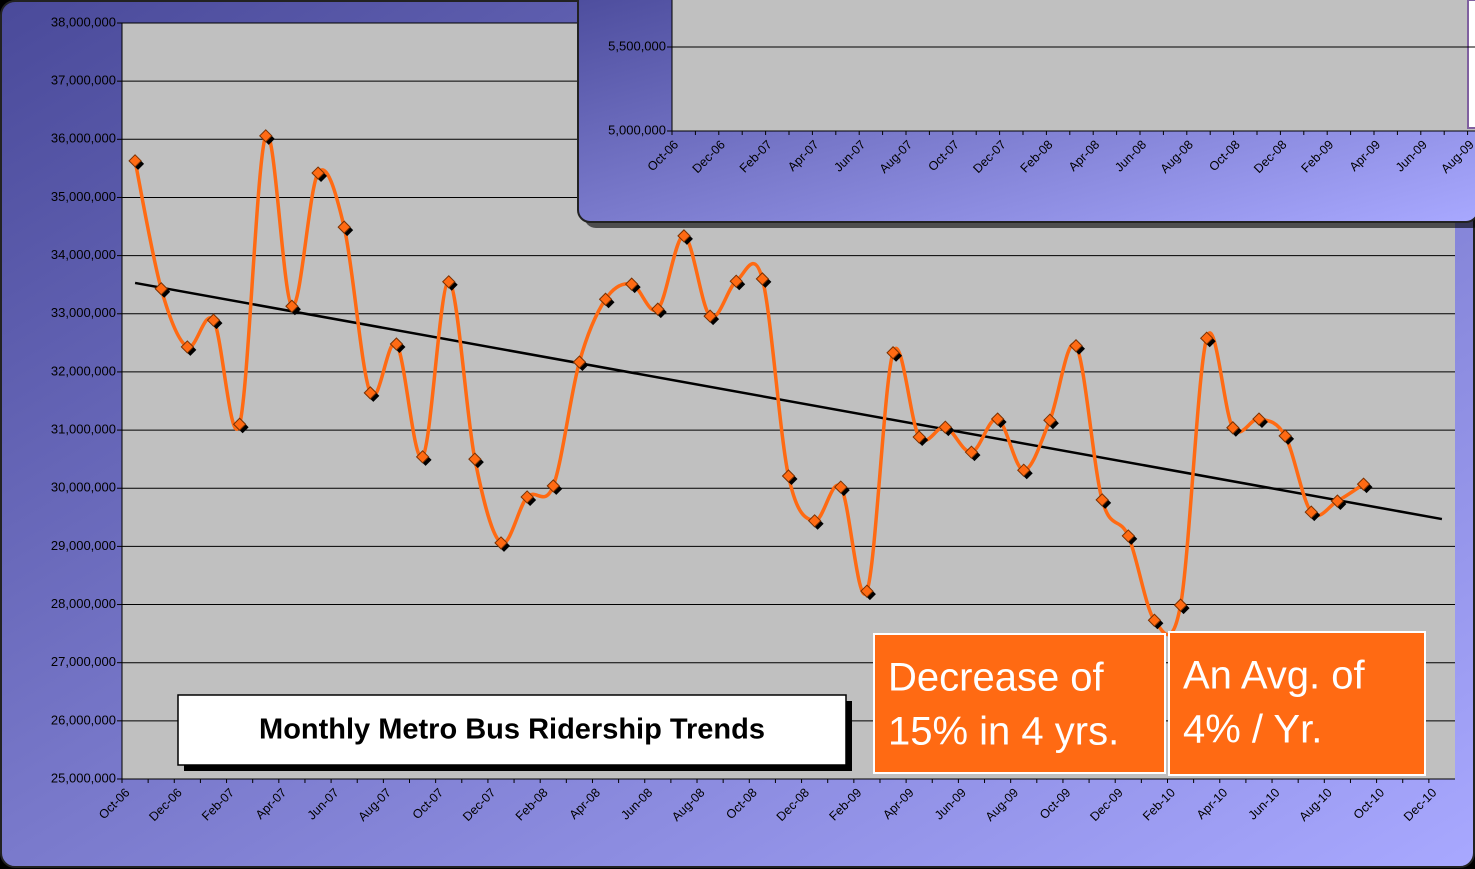 The height and width of the screenshot is (869, 1475). What do you see at coordinates (1003, 732) in the screenshot?
I see `annotation-text: 15% in 4 yrs.` at bounding box center [1003, 732].